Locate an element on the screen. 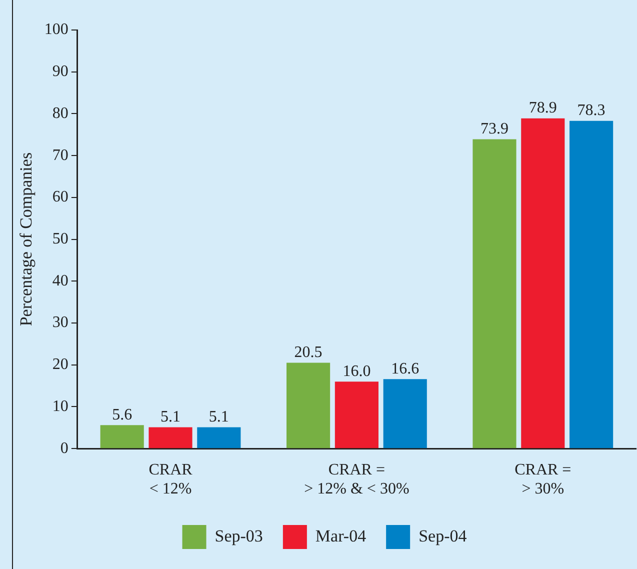  x-tick-label: CRAR = > 30% is located at coordinates (543, 479).